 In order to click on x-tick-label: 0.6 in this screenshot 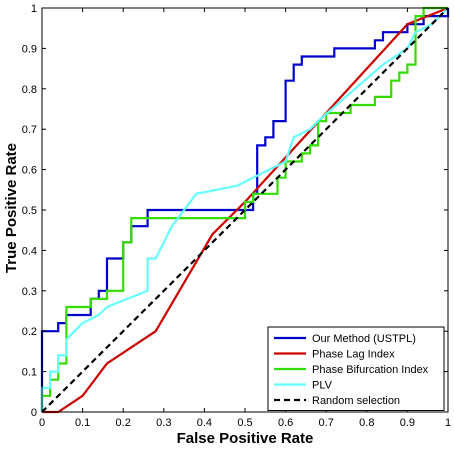, I will do `click(285, 423)`.